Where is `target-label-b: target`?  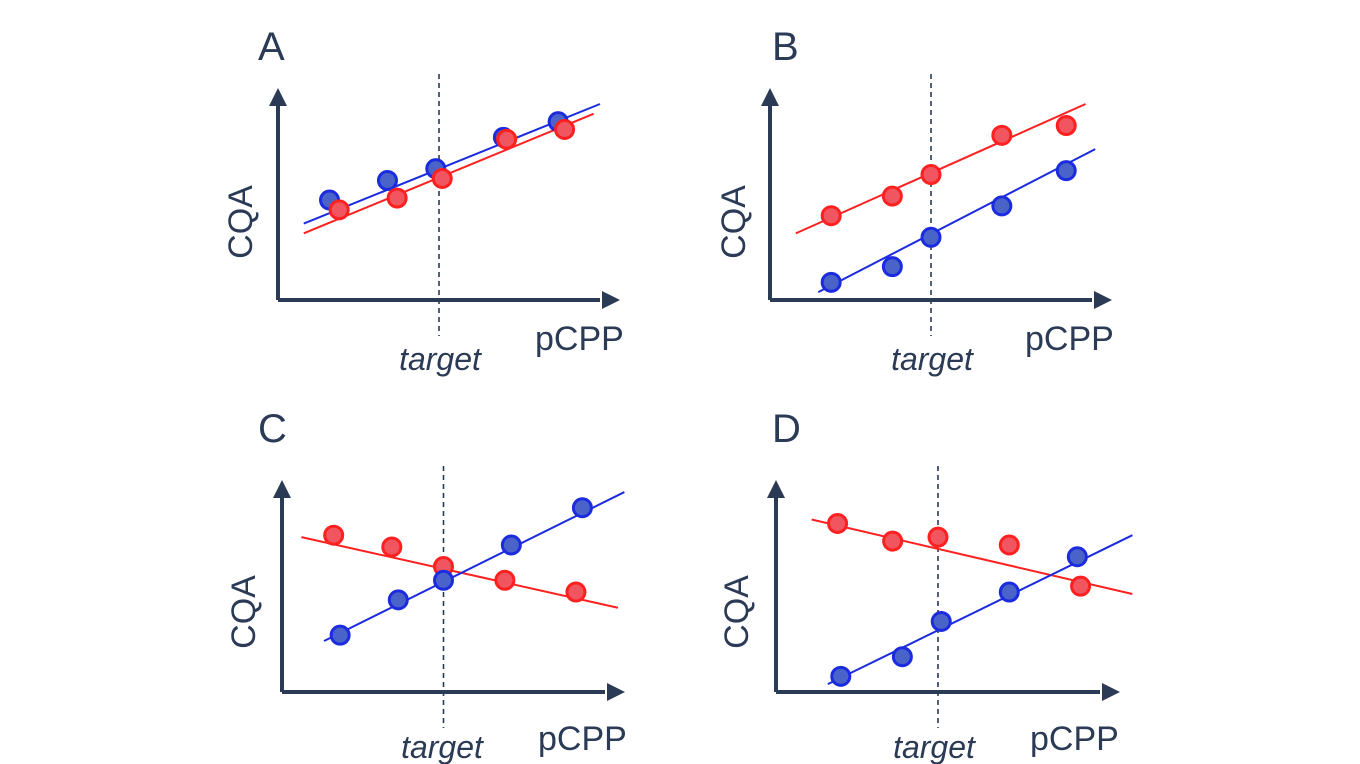
target-label-b: target is located at coordinates (932, 359).